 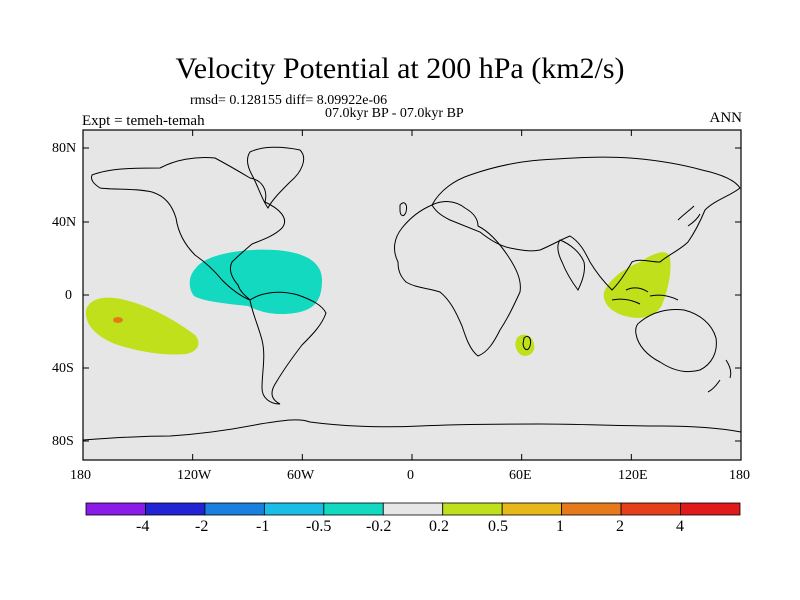 I want to click on positive-anomaly-region-indian-ocean, so click(x=525, y=345).